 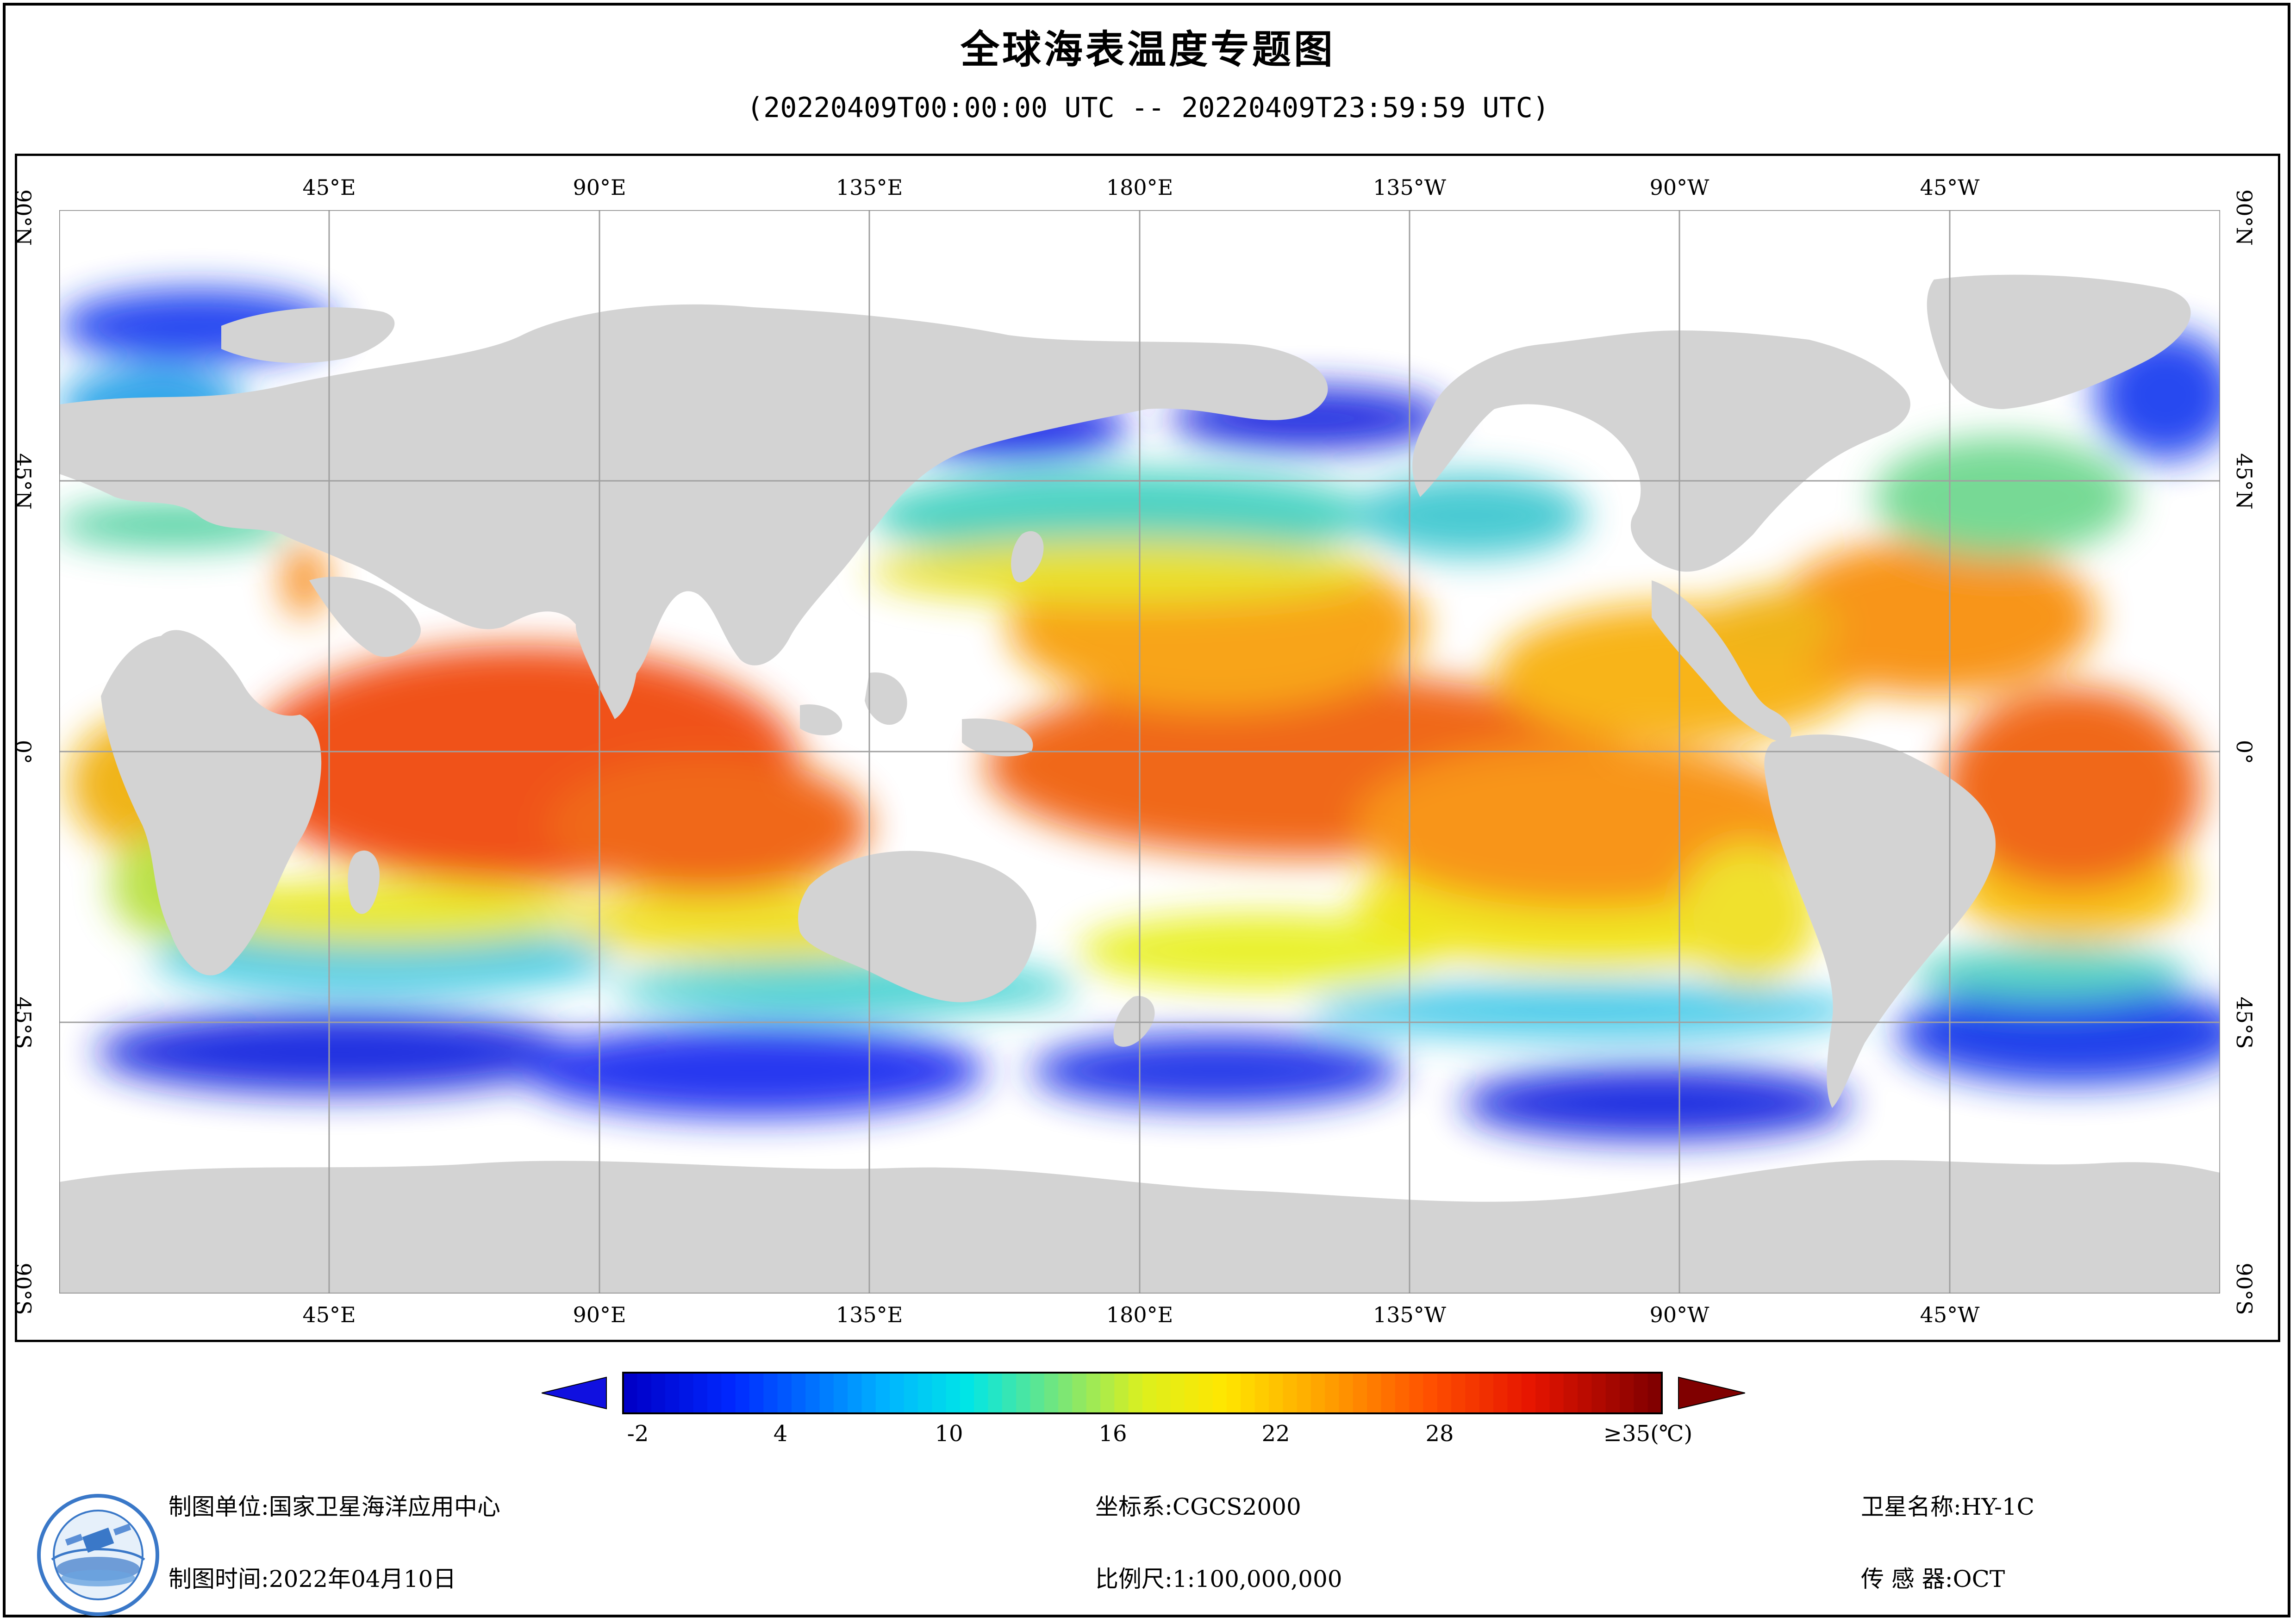 I want to click on lat-tick-left-90s: 90°S, so click(x=23, y=1288).